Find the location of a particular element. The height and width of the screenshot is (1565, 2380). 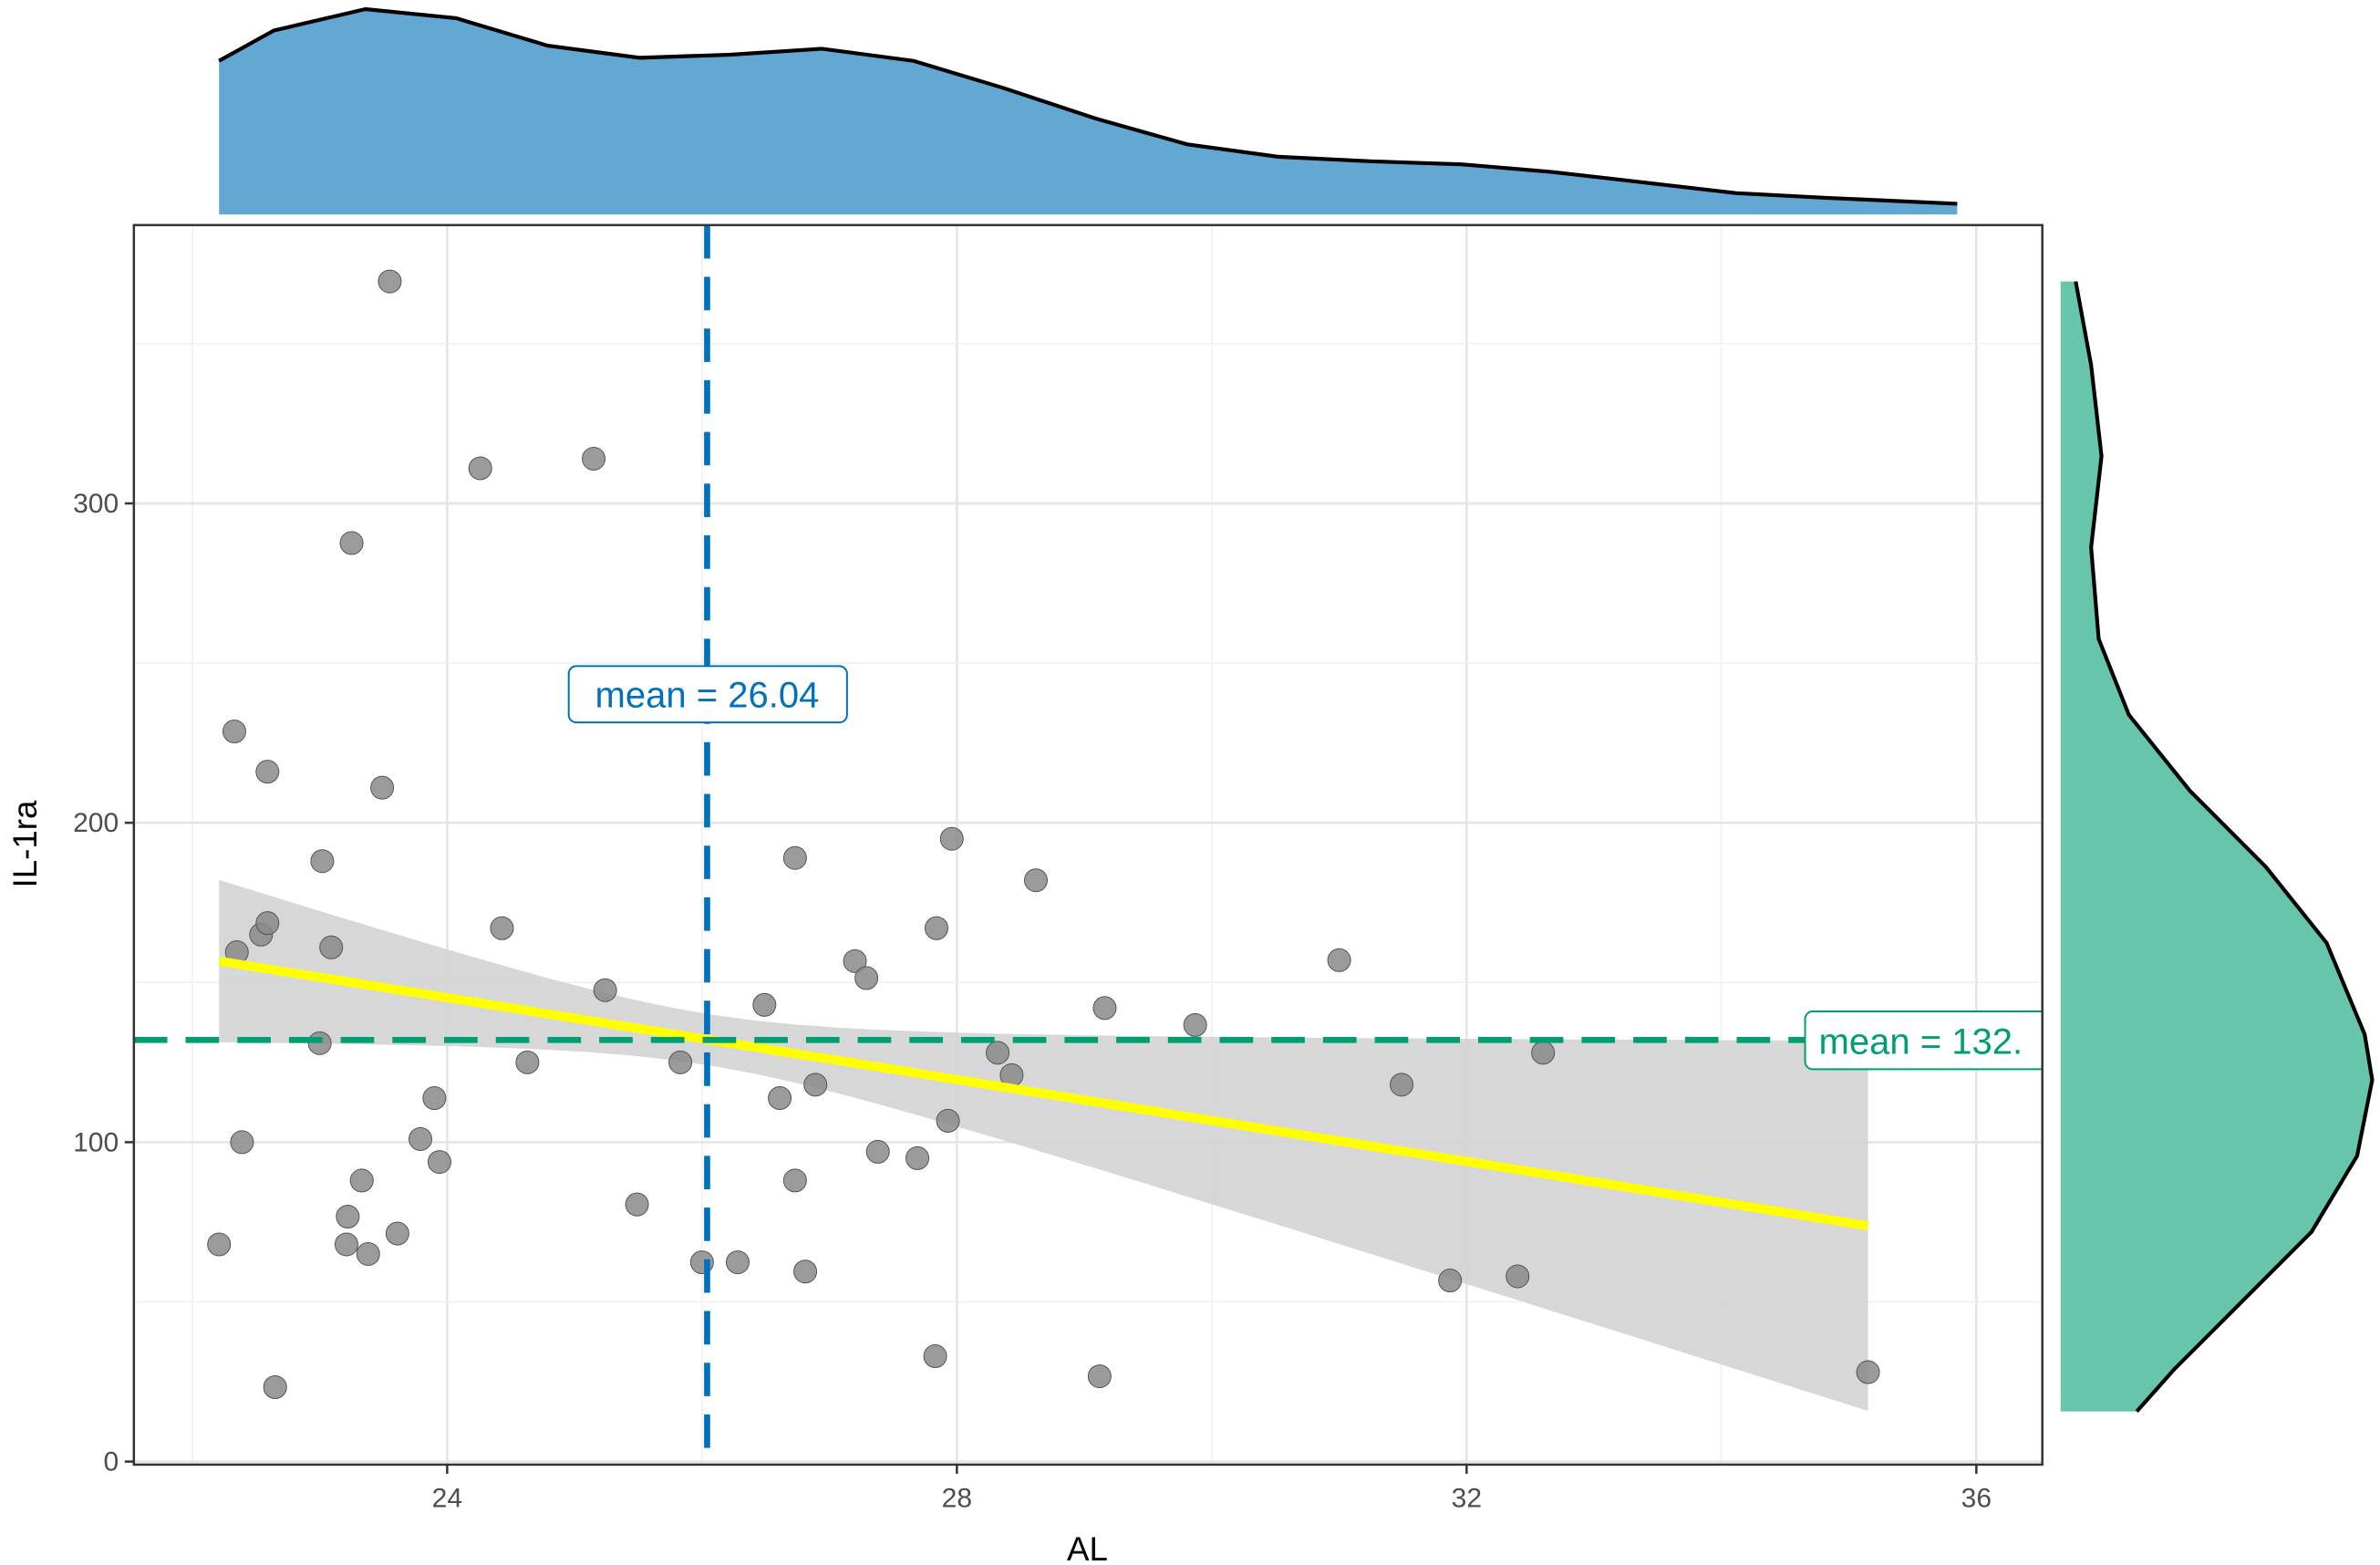

mean-x-label-box is located at coordinates (707, 695).